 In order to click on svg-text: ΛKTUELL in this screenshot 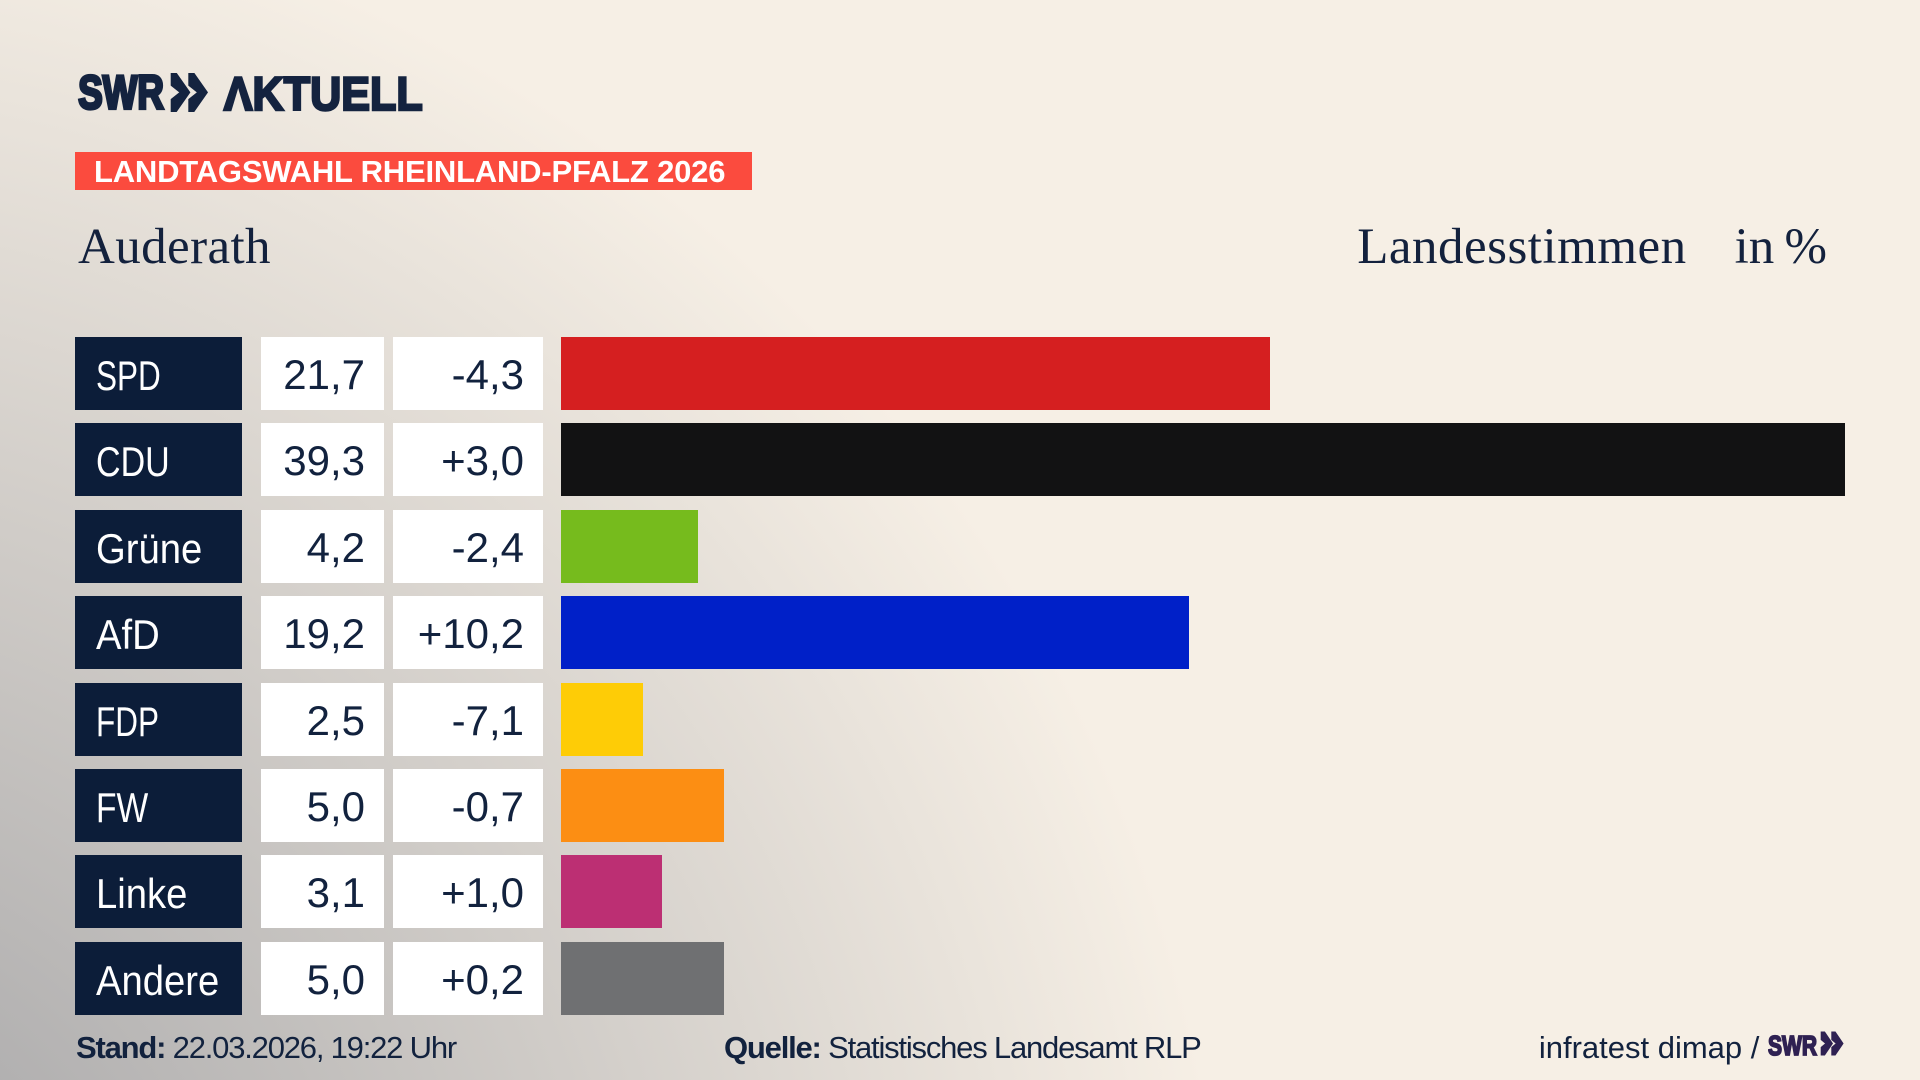, I will do `click(323, 94)`.